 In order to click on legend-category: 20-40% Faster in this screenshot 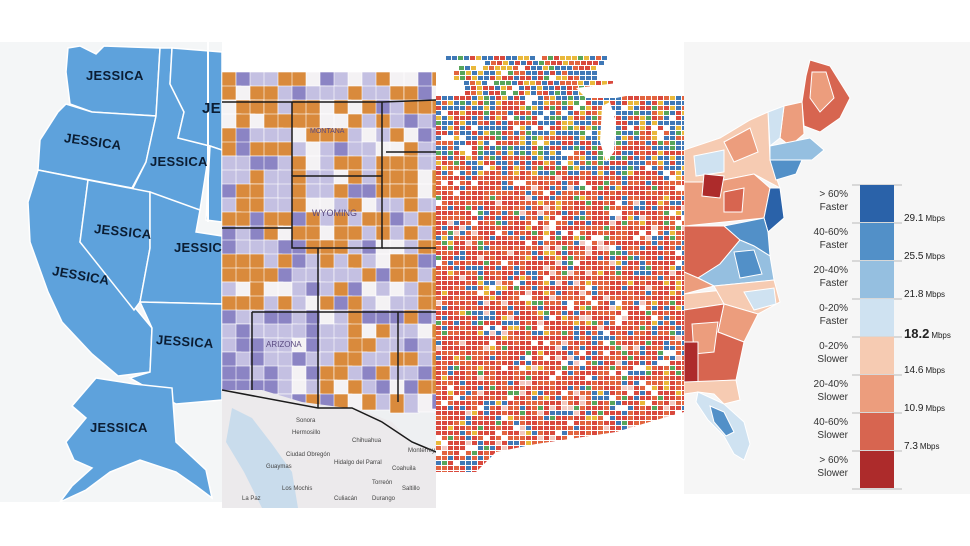, I will do `click(830, 277)`.